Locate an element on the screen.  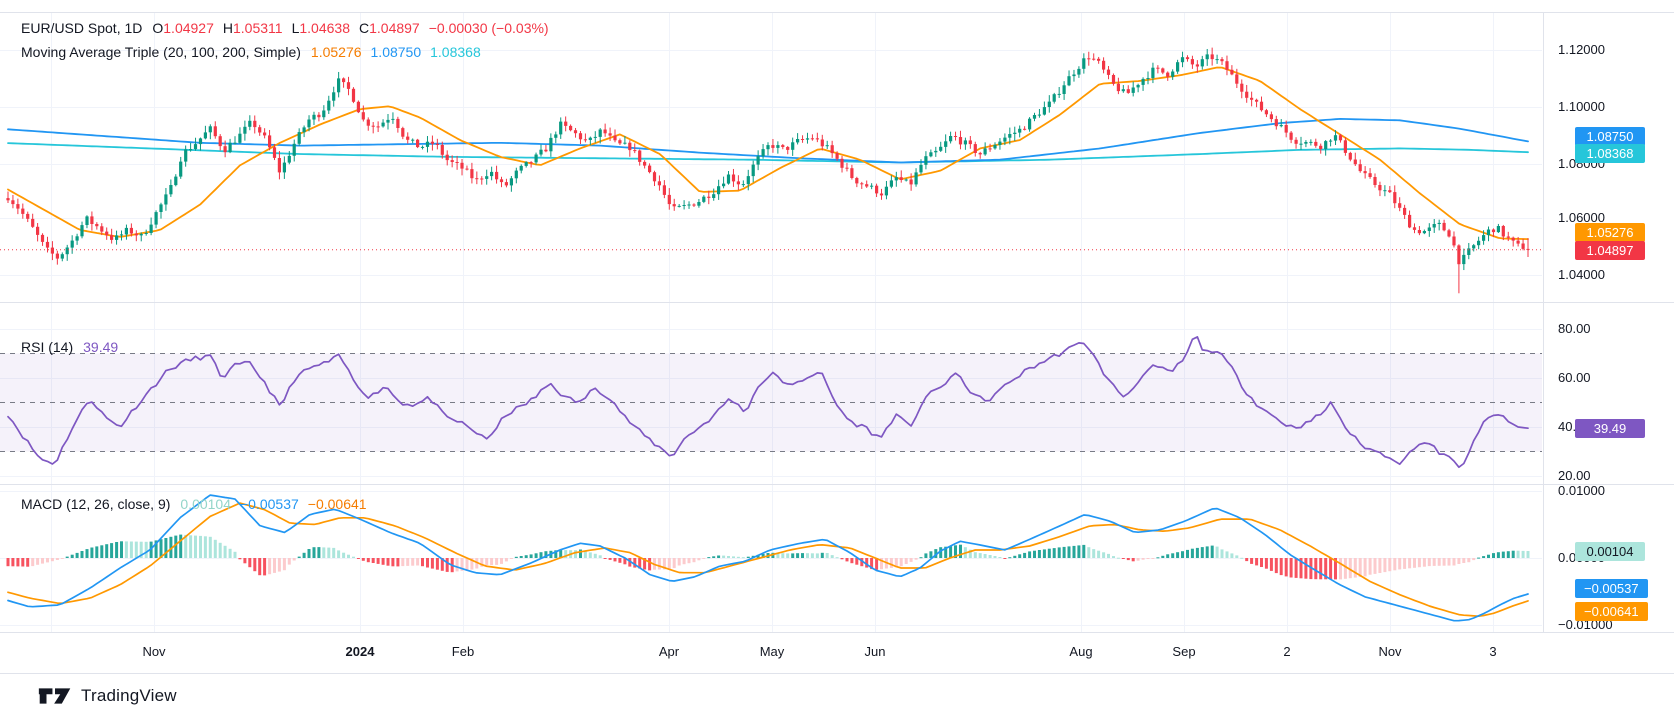
ma20-badge: 1.05276 is located at coordinates (1610, 232).